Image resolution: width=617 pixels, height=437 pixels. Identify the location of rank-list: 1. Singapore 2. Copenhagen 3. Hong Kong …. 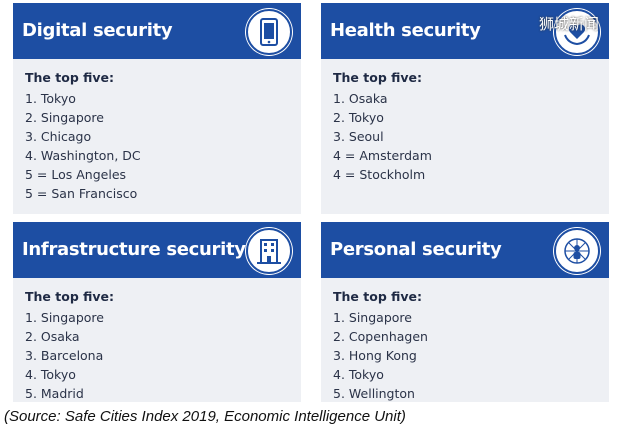
(465, 355).